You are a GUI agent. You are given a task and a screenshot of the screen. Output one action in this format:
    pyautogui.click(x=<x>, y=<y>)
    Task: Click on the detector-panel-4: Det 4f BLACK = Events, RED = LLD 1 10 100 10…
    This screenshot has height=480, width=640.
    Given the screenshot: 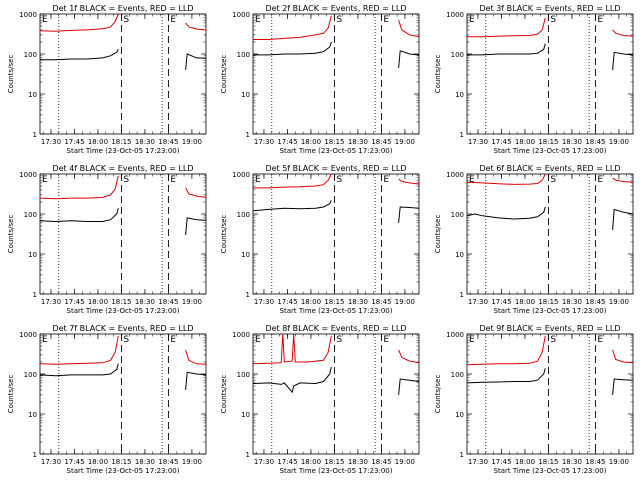 What is the action you would take?
    pyautogui.click(x=107, y=239)
    